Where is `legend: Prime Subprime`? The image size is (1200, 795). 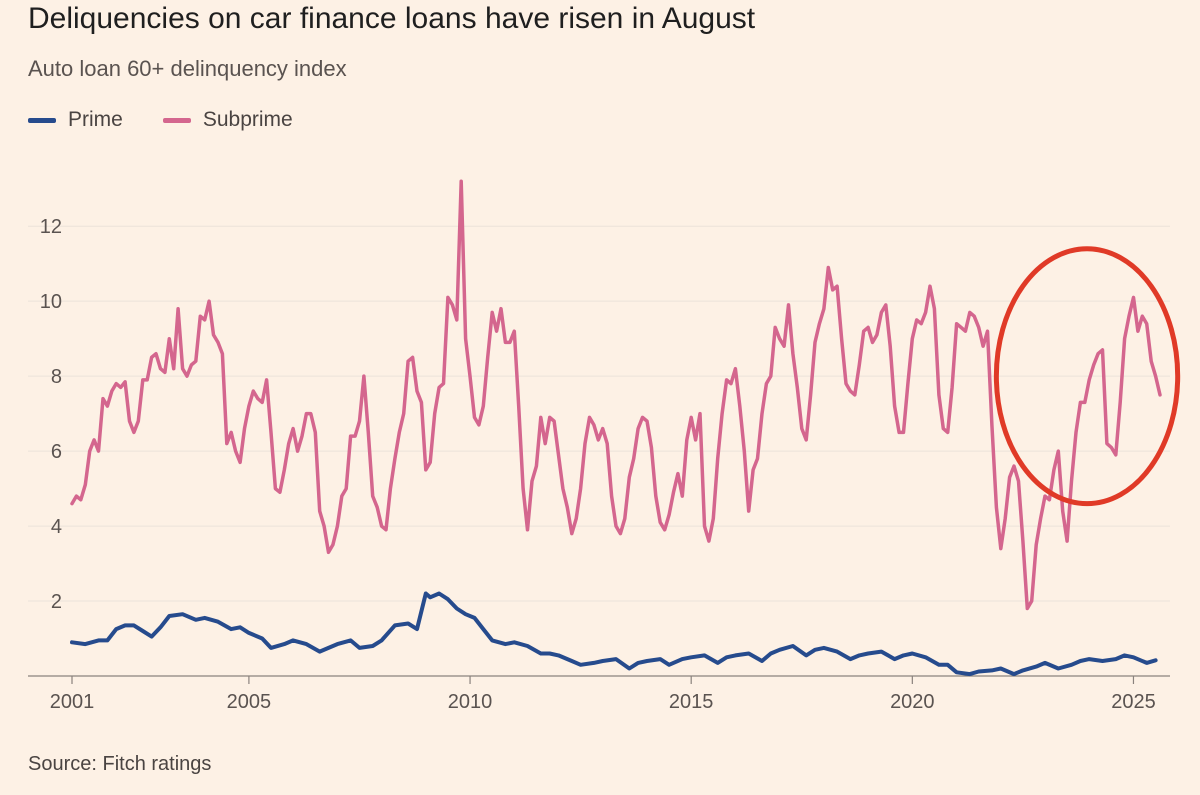 legend: Prime Subprime is located at coordinates (160, 120).